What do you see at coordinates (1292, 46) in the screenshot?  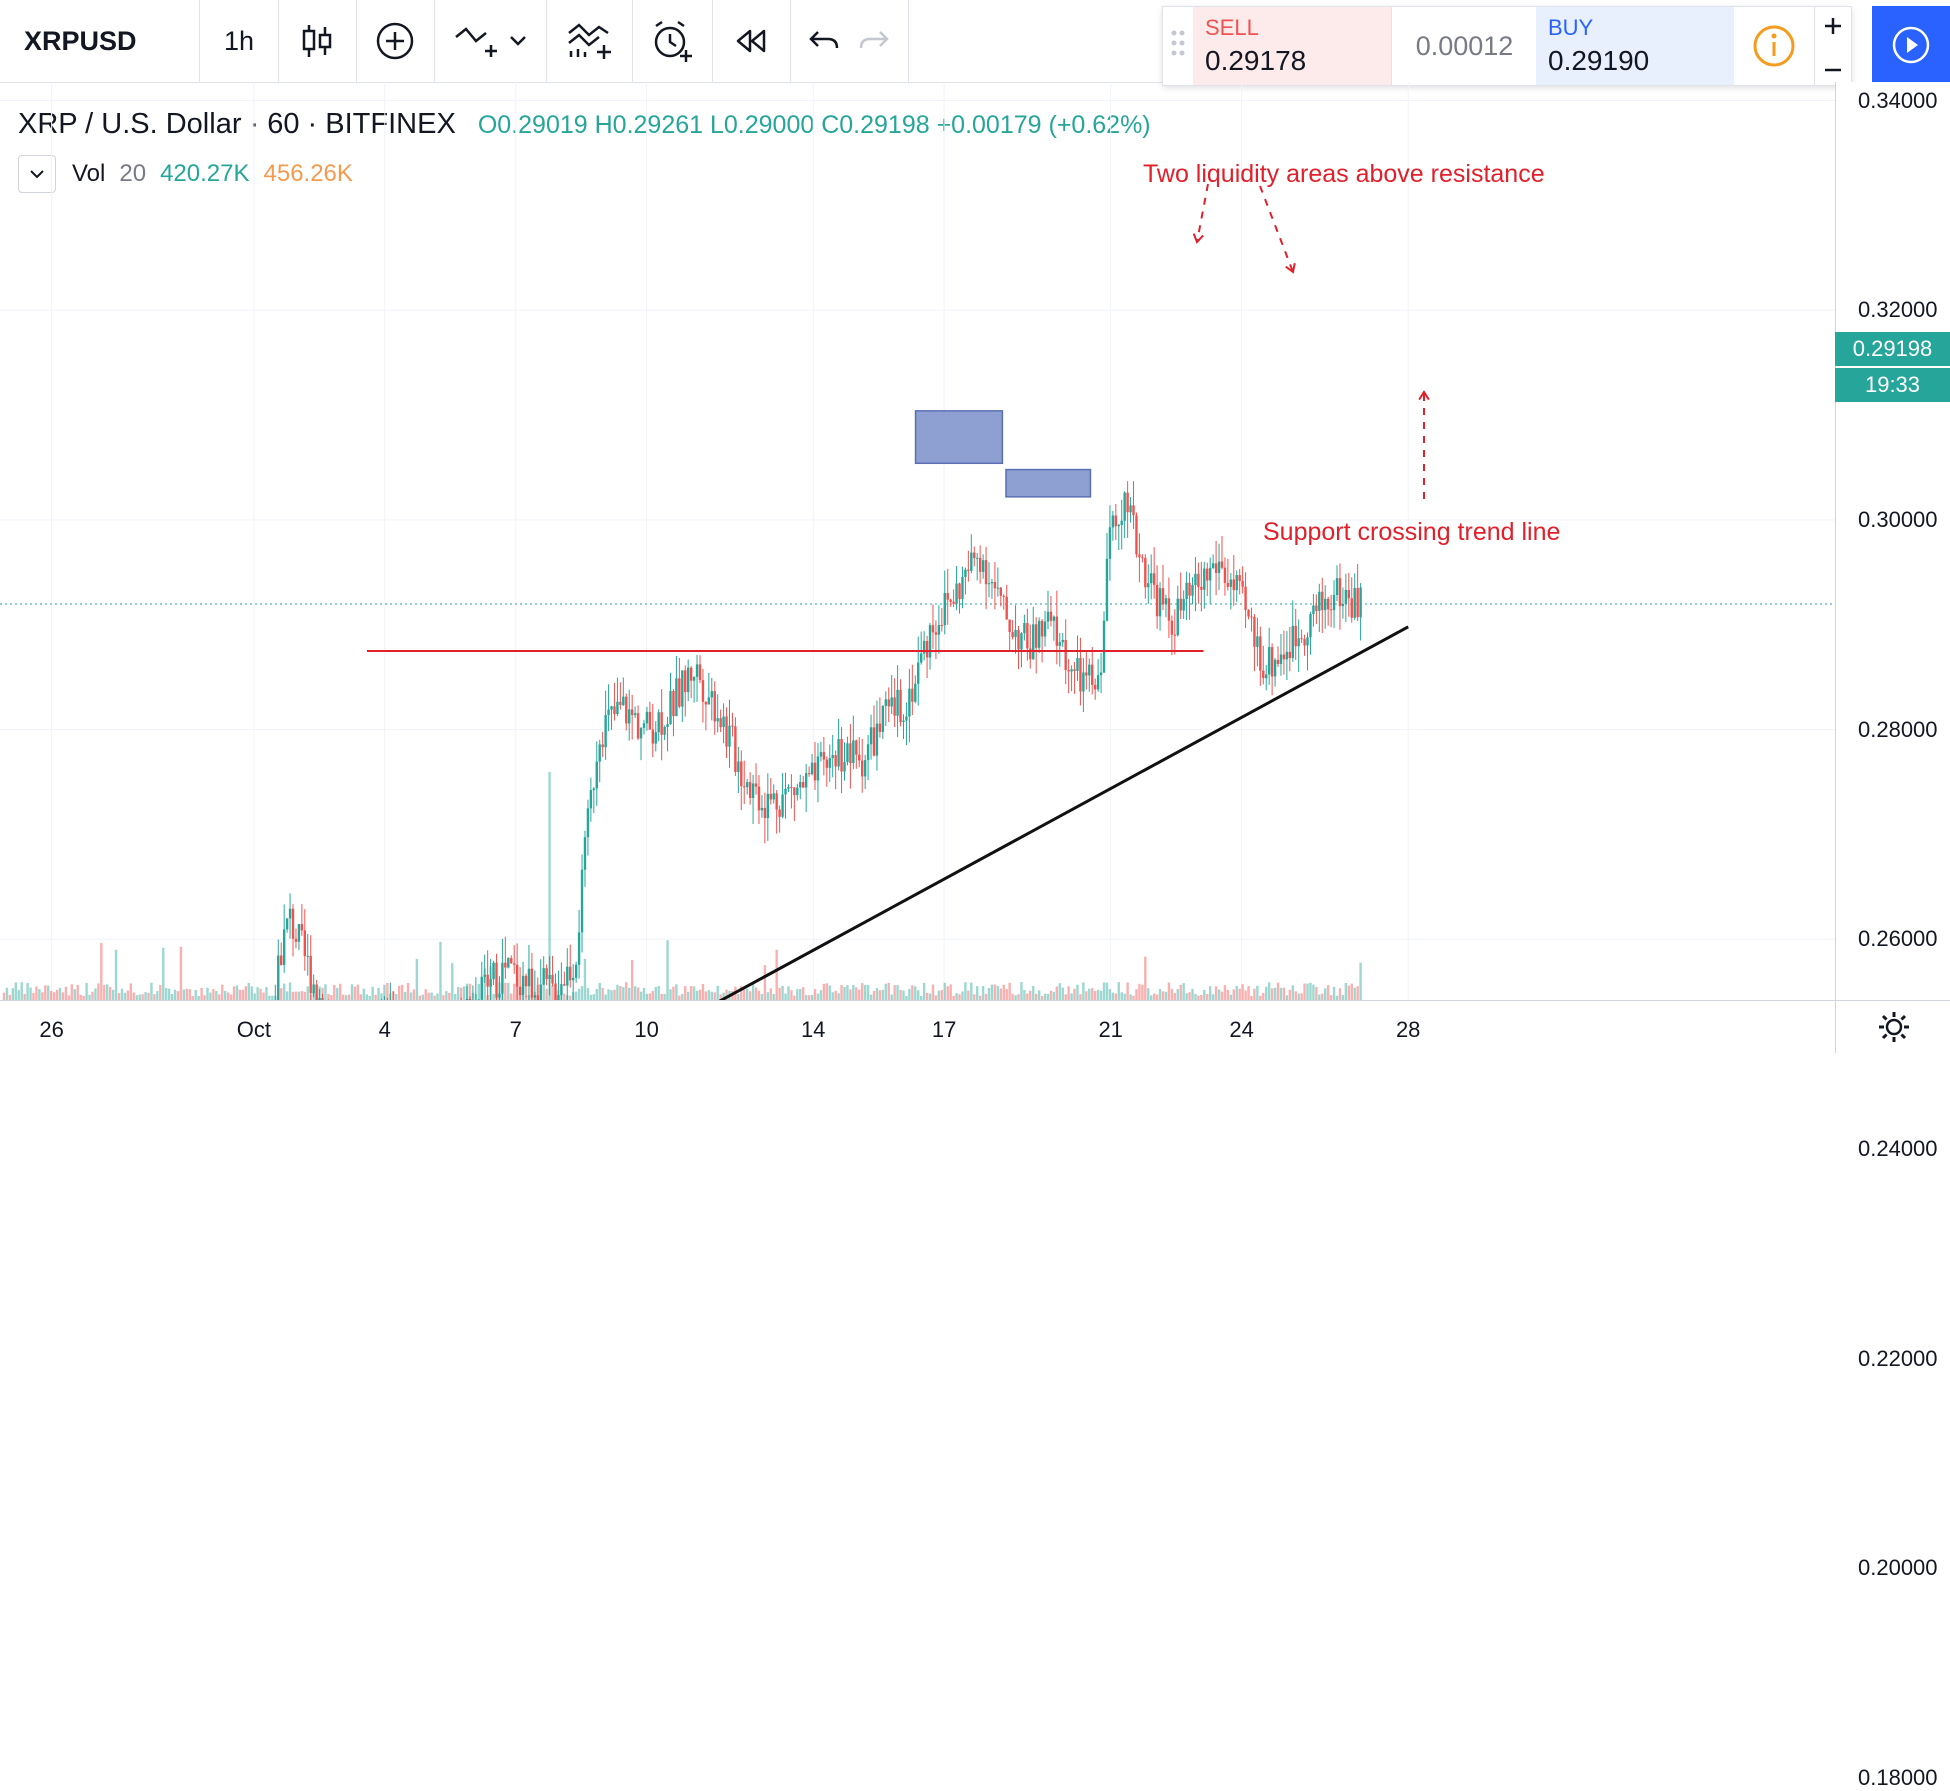 I see `sell-button: SELL 0.29178` at bounding box center [1292, 46].